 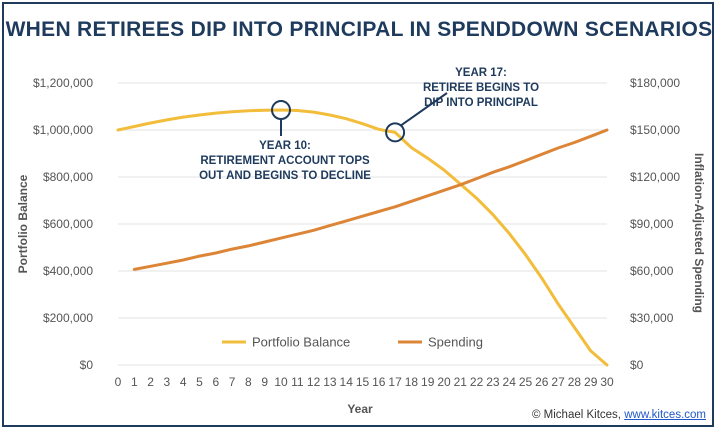 What do you see at coordinates (285, 146) in the screenshot?
I see `annotation-text-year-10: YEAR 10:` at bounding box center [285, 146].